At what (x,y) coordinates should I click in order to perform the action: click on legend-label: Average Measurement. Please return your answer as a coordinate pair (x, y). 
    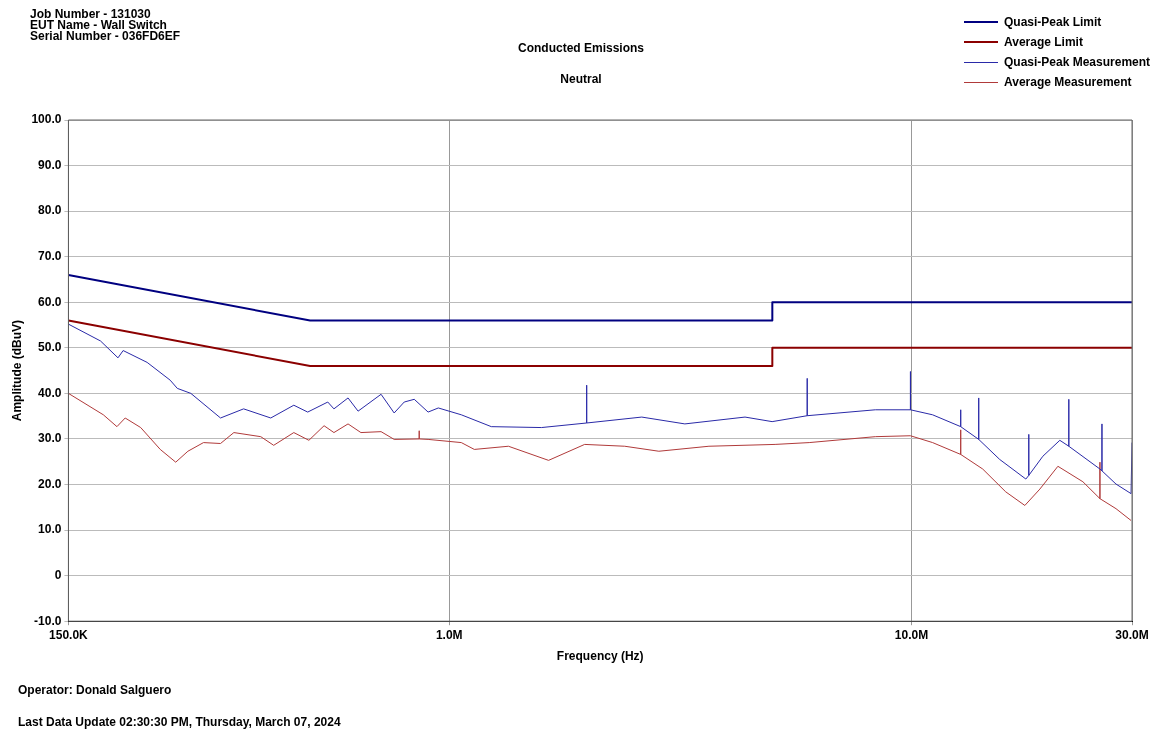
    Looking at the image, I should click on (1068, 82).